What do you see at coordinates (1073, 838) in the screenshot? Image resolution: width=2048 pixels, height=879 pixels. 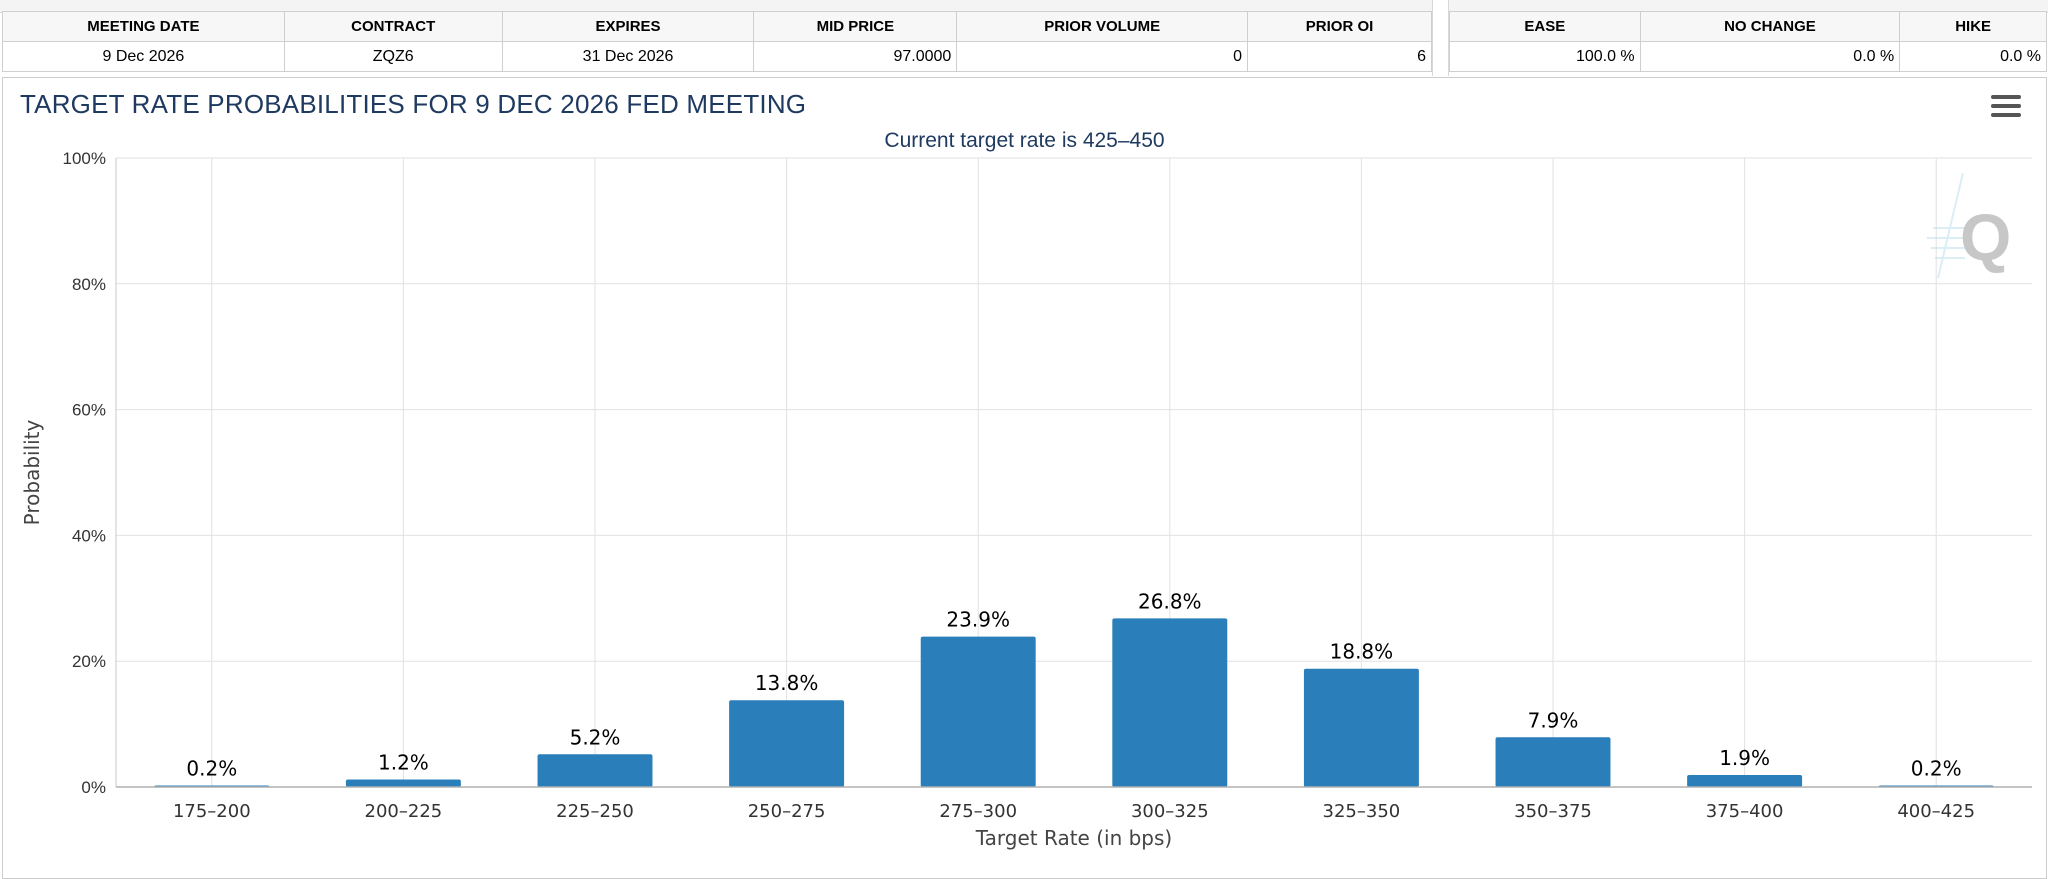 I see `x-axis-title: Target Rate (in bps)` at bounding box center [1073, 838].